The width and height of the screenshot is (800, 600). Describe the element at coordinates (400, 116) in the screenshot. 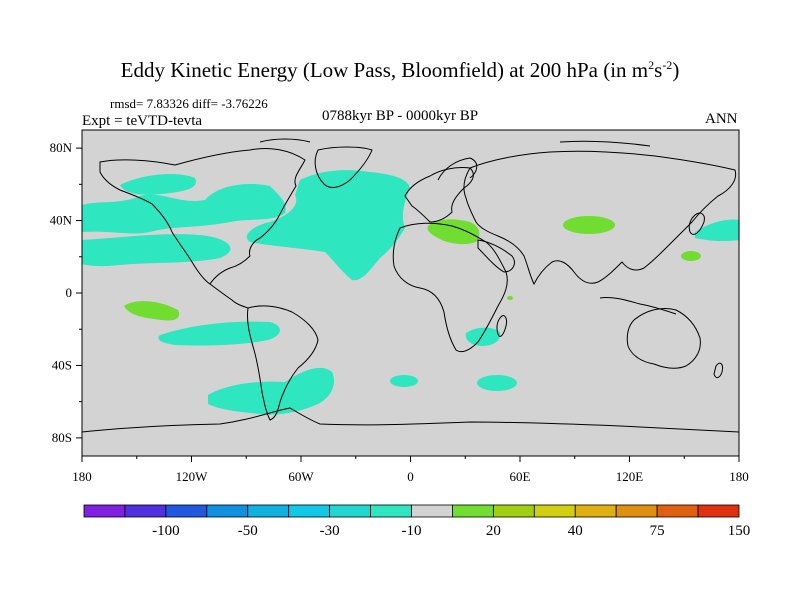

I see `period-label: 0788kyr BP - 0000kyr BP` at that location.